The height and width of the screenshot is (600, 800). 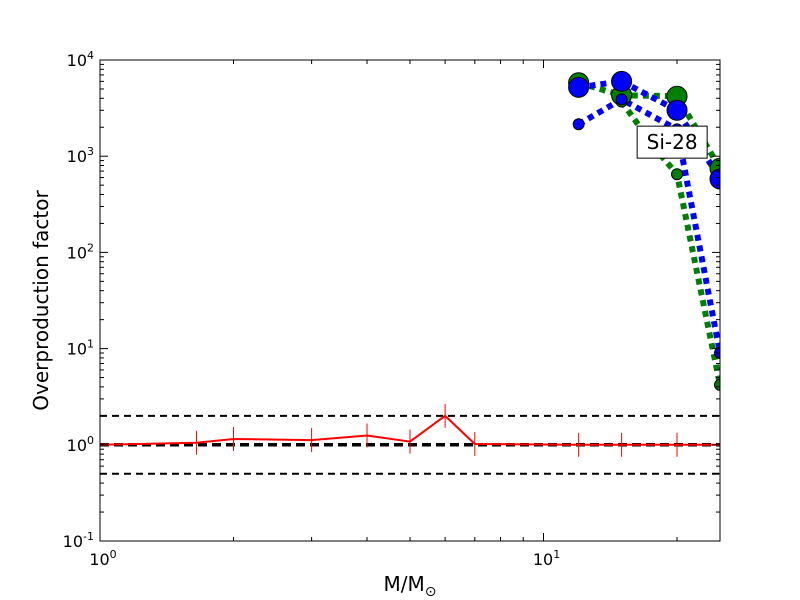 I want to click on y-tick-label-2: 10¹, so click(x=80, y=348).